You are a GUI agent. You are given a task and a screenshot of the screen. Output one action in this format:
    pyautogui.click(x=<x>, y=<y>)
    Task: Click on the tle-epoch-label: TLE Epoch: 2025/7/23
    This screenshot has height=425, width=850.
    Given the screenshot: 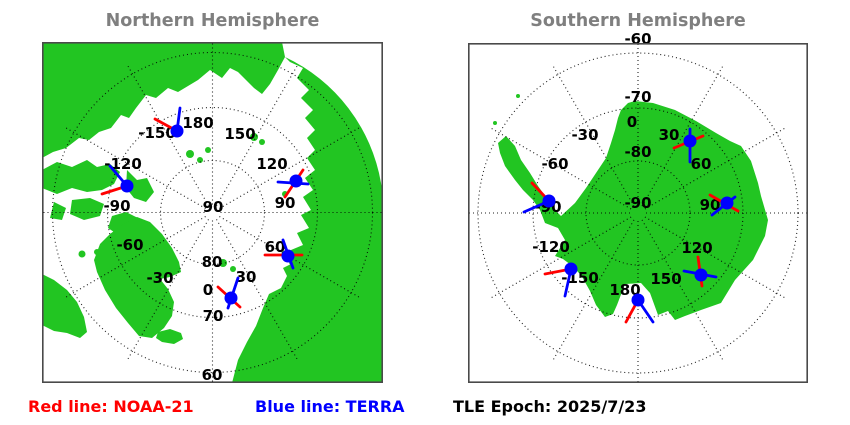 What is the action you would take?
    pyautogui.click(x=550, y=406)
    